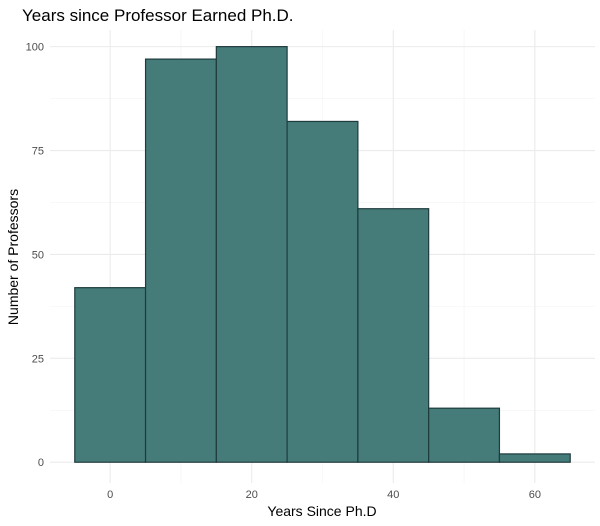 The height and width of the screenshot is (526, 600). What do you see at coordinates (38, 255) in the screenshot?
I see `y-tick-label: 50` at bounding box center [38, 255].